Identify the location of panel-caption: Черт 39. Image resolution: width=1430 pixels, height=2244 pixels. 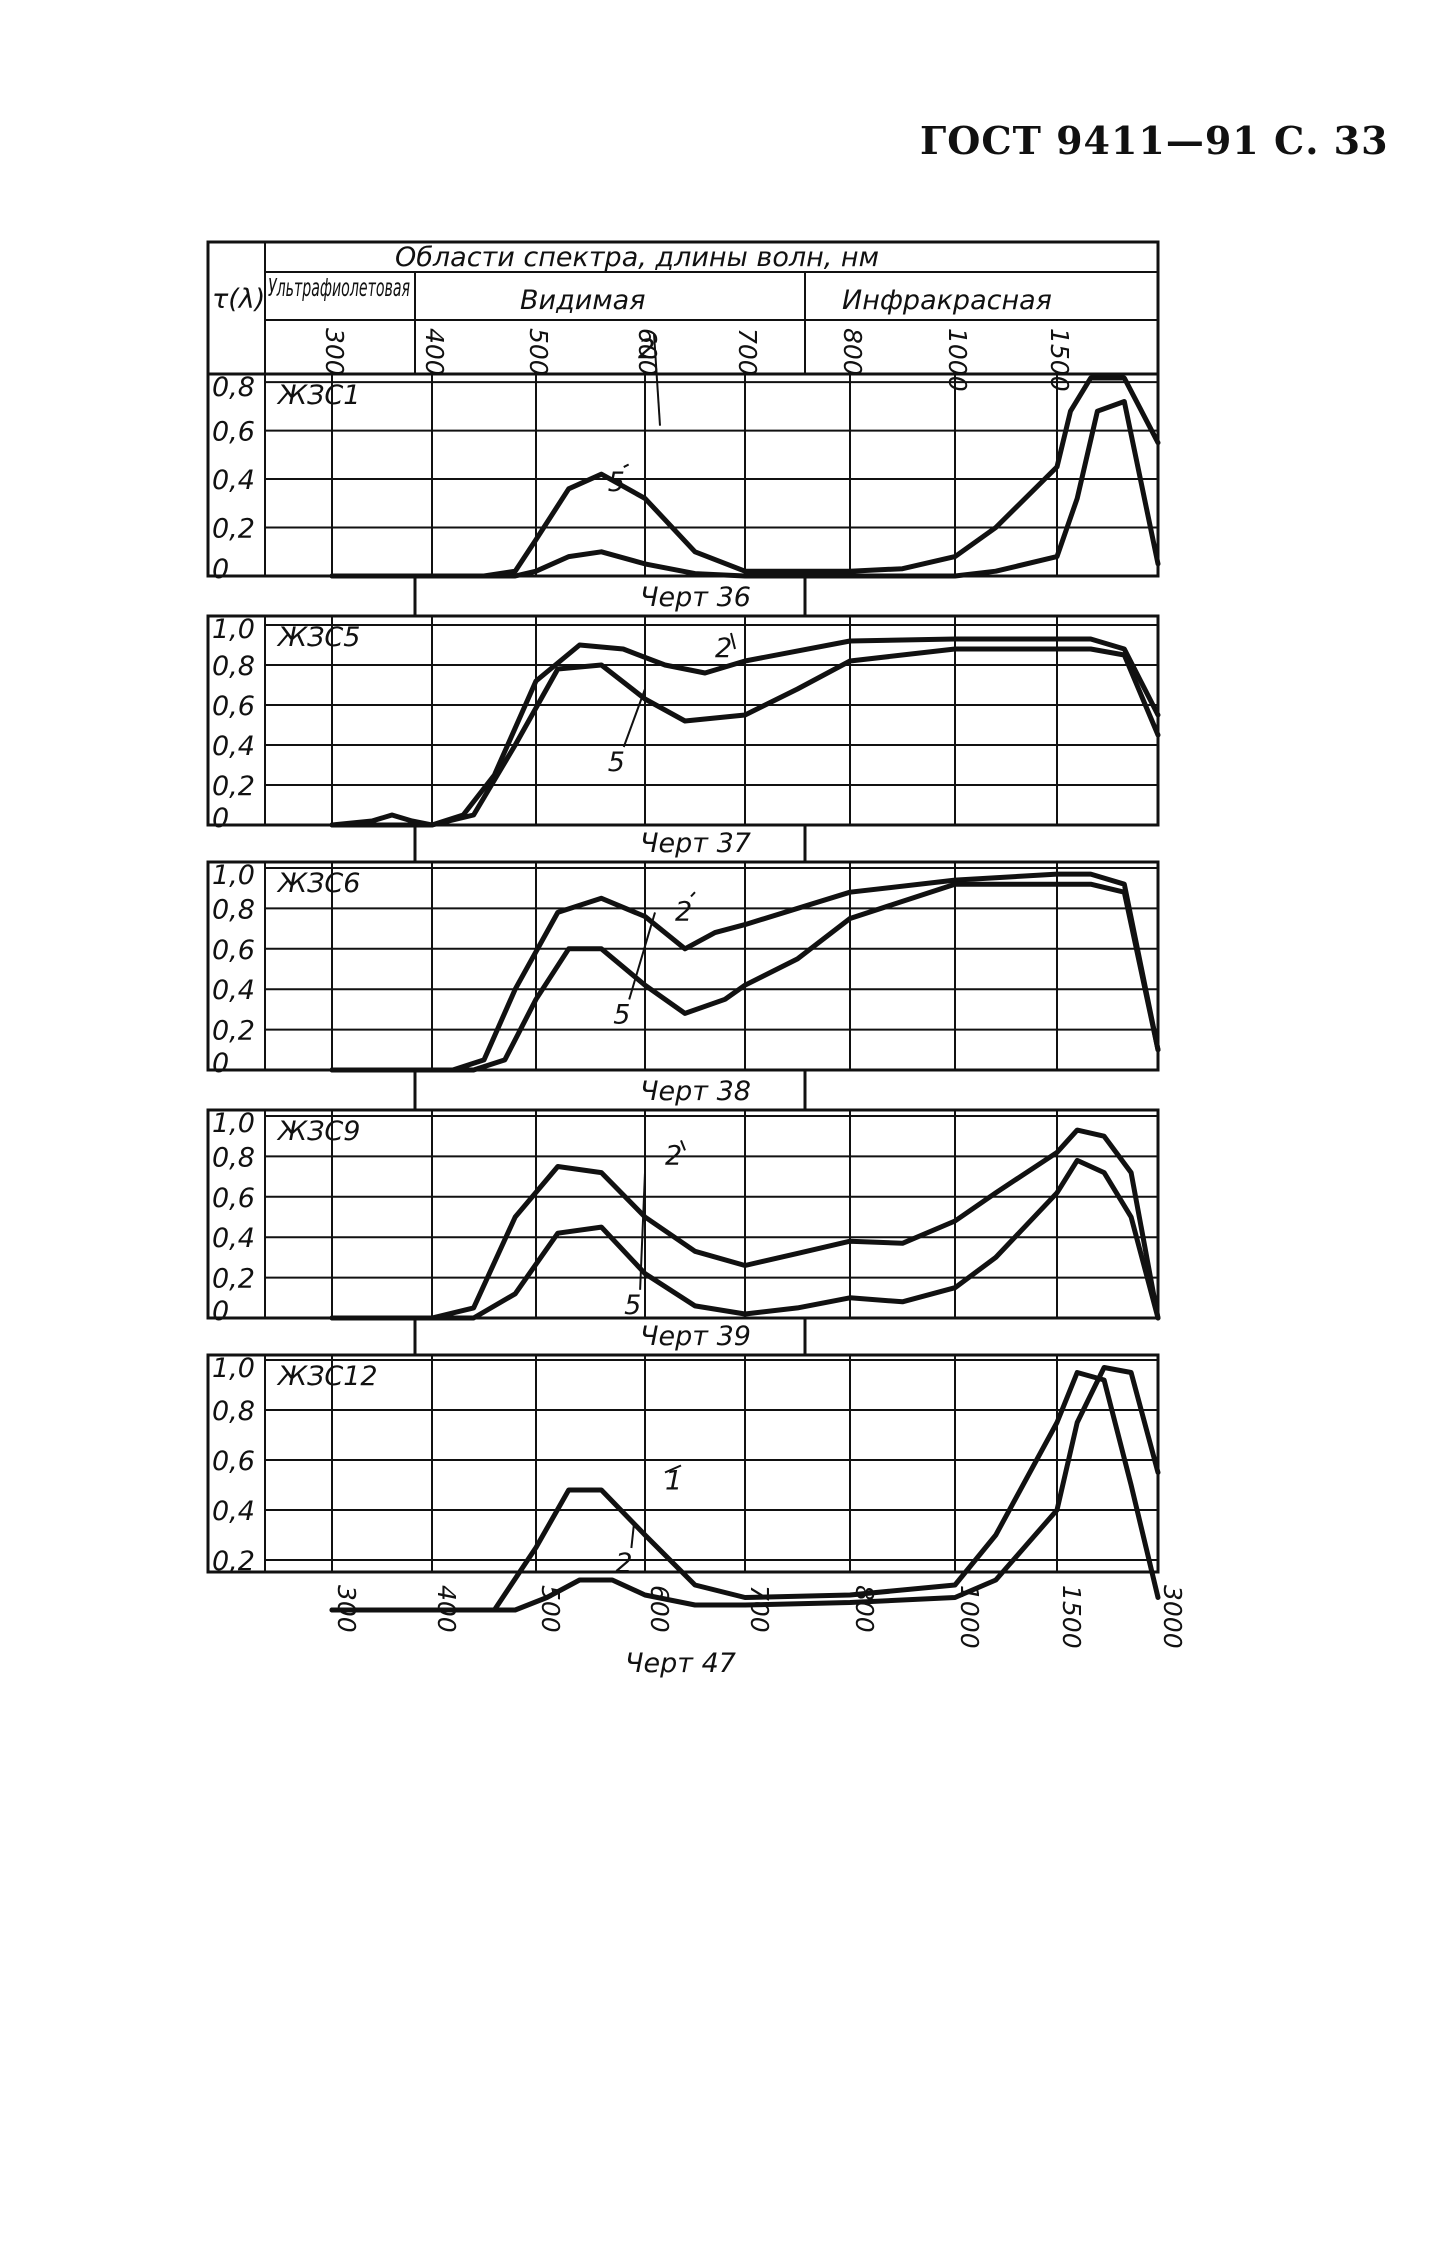
(695, 1336).